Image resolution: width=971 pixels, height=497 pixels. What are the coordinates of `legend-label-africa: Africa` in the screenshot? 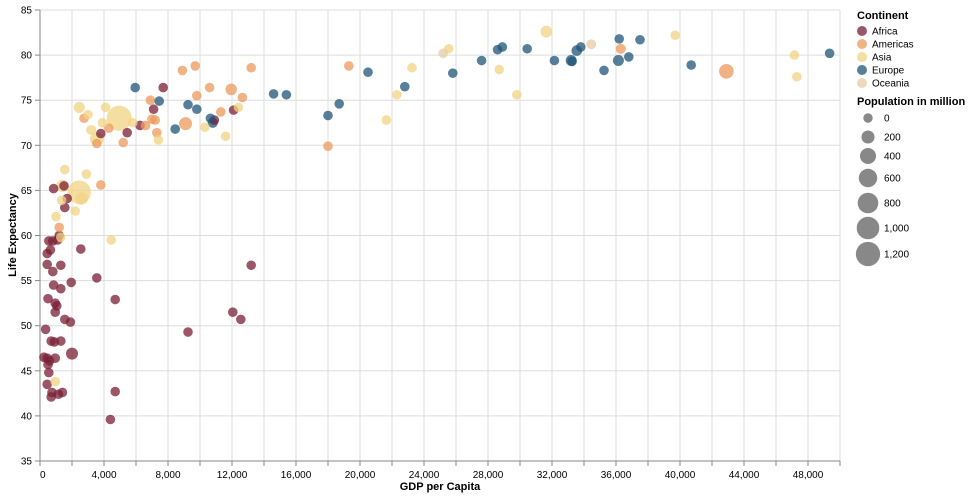 It's located at (885, 32).